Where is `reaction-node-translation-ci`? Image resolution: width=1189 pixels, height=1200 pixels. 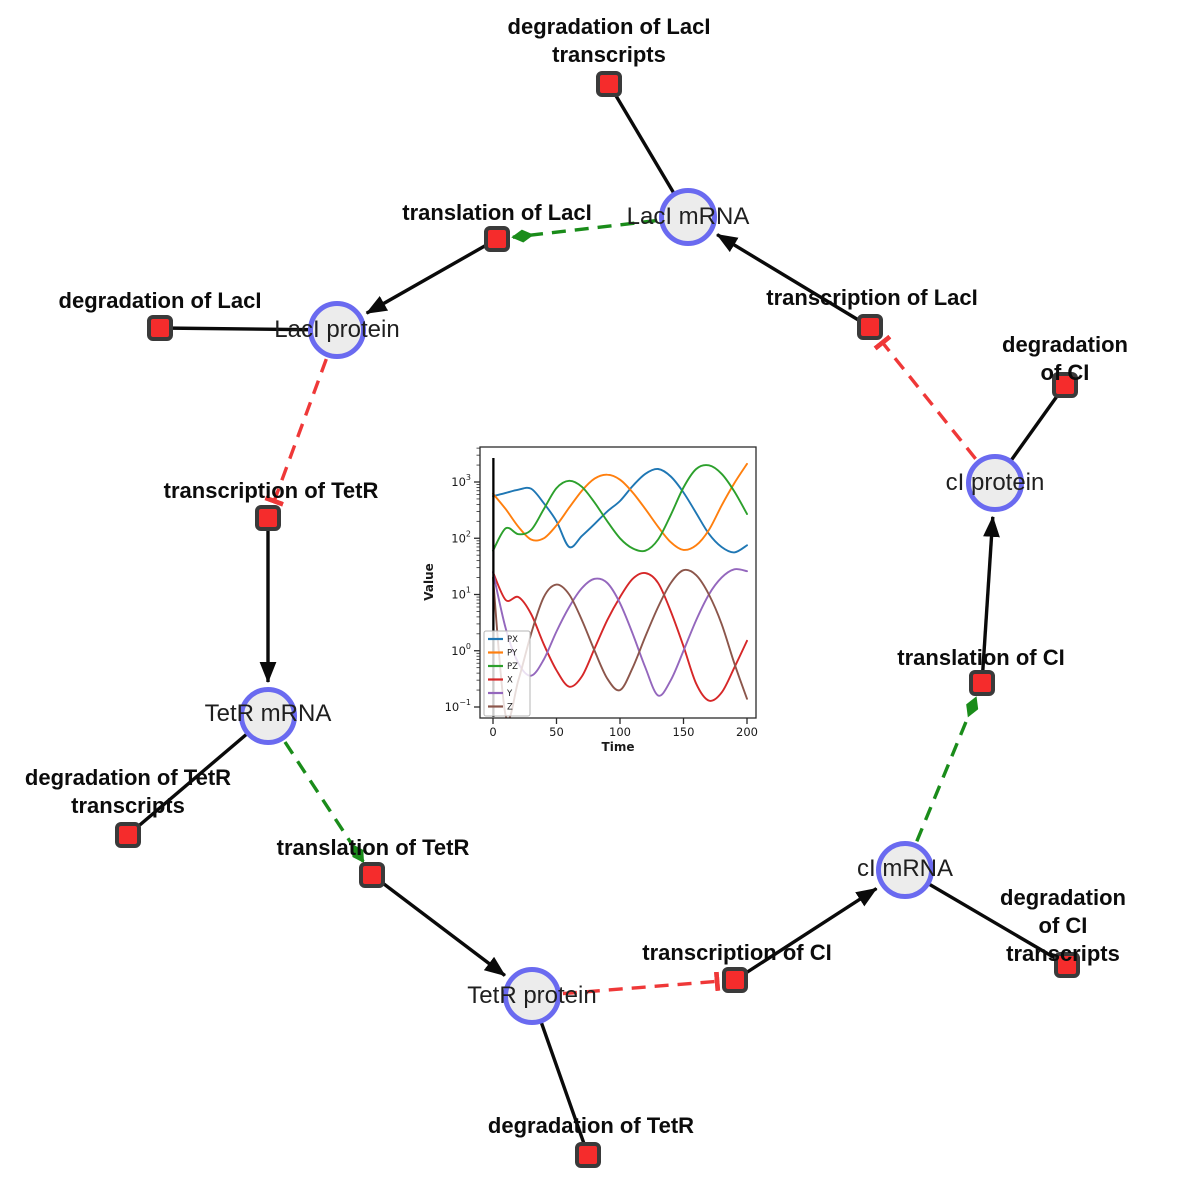
reaction-node-translation-ci is located at coordinates (982, 683).